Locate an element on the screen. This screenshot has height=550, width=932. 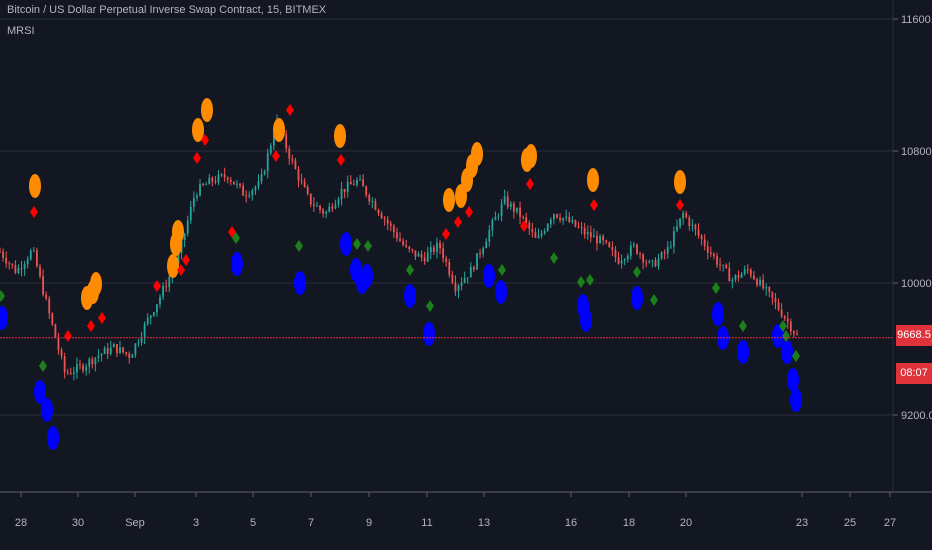
time-tick-label: 18 is located at coordinates (629, 523).